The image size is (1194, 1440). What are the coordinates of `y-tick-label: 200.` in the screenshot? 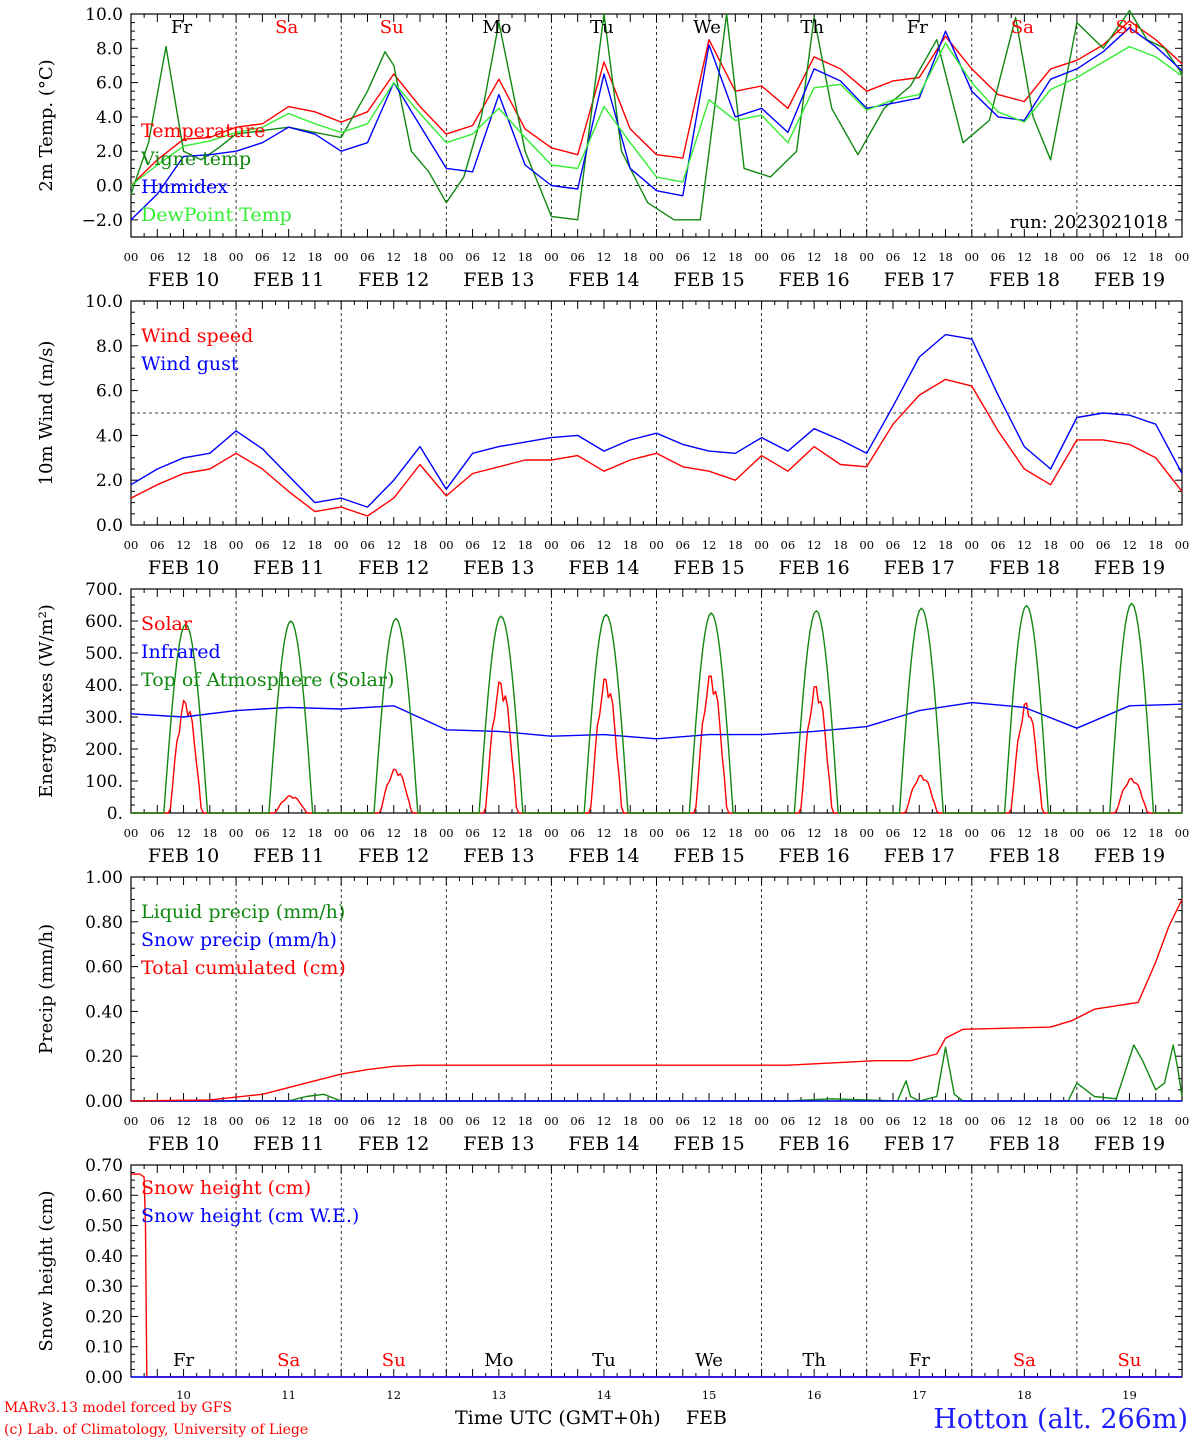 It's located at (104, 750).